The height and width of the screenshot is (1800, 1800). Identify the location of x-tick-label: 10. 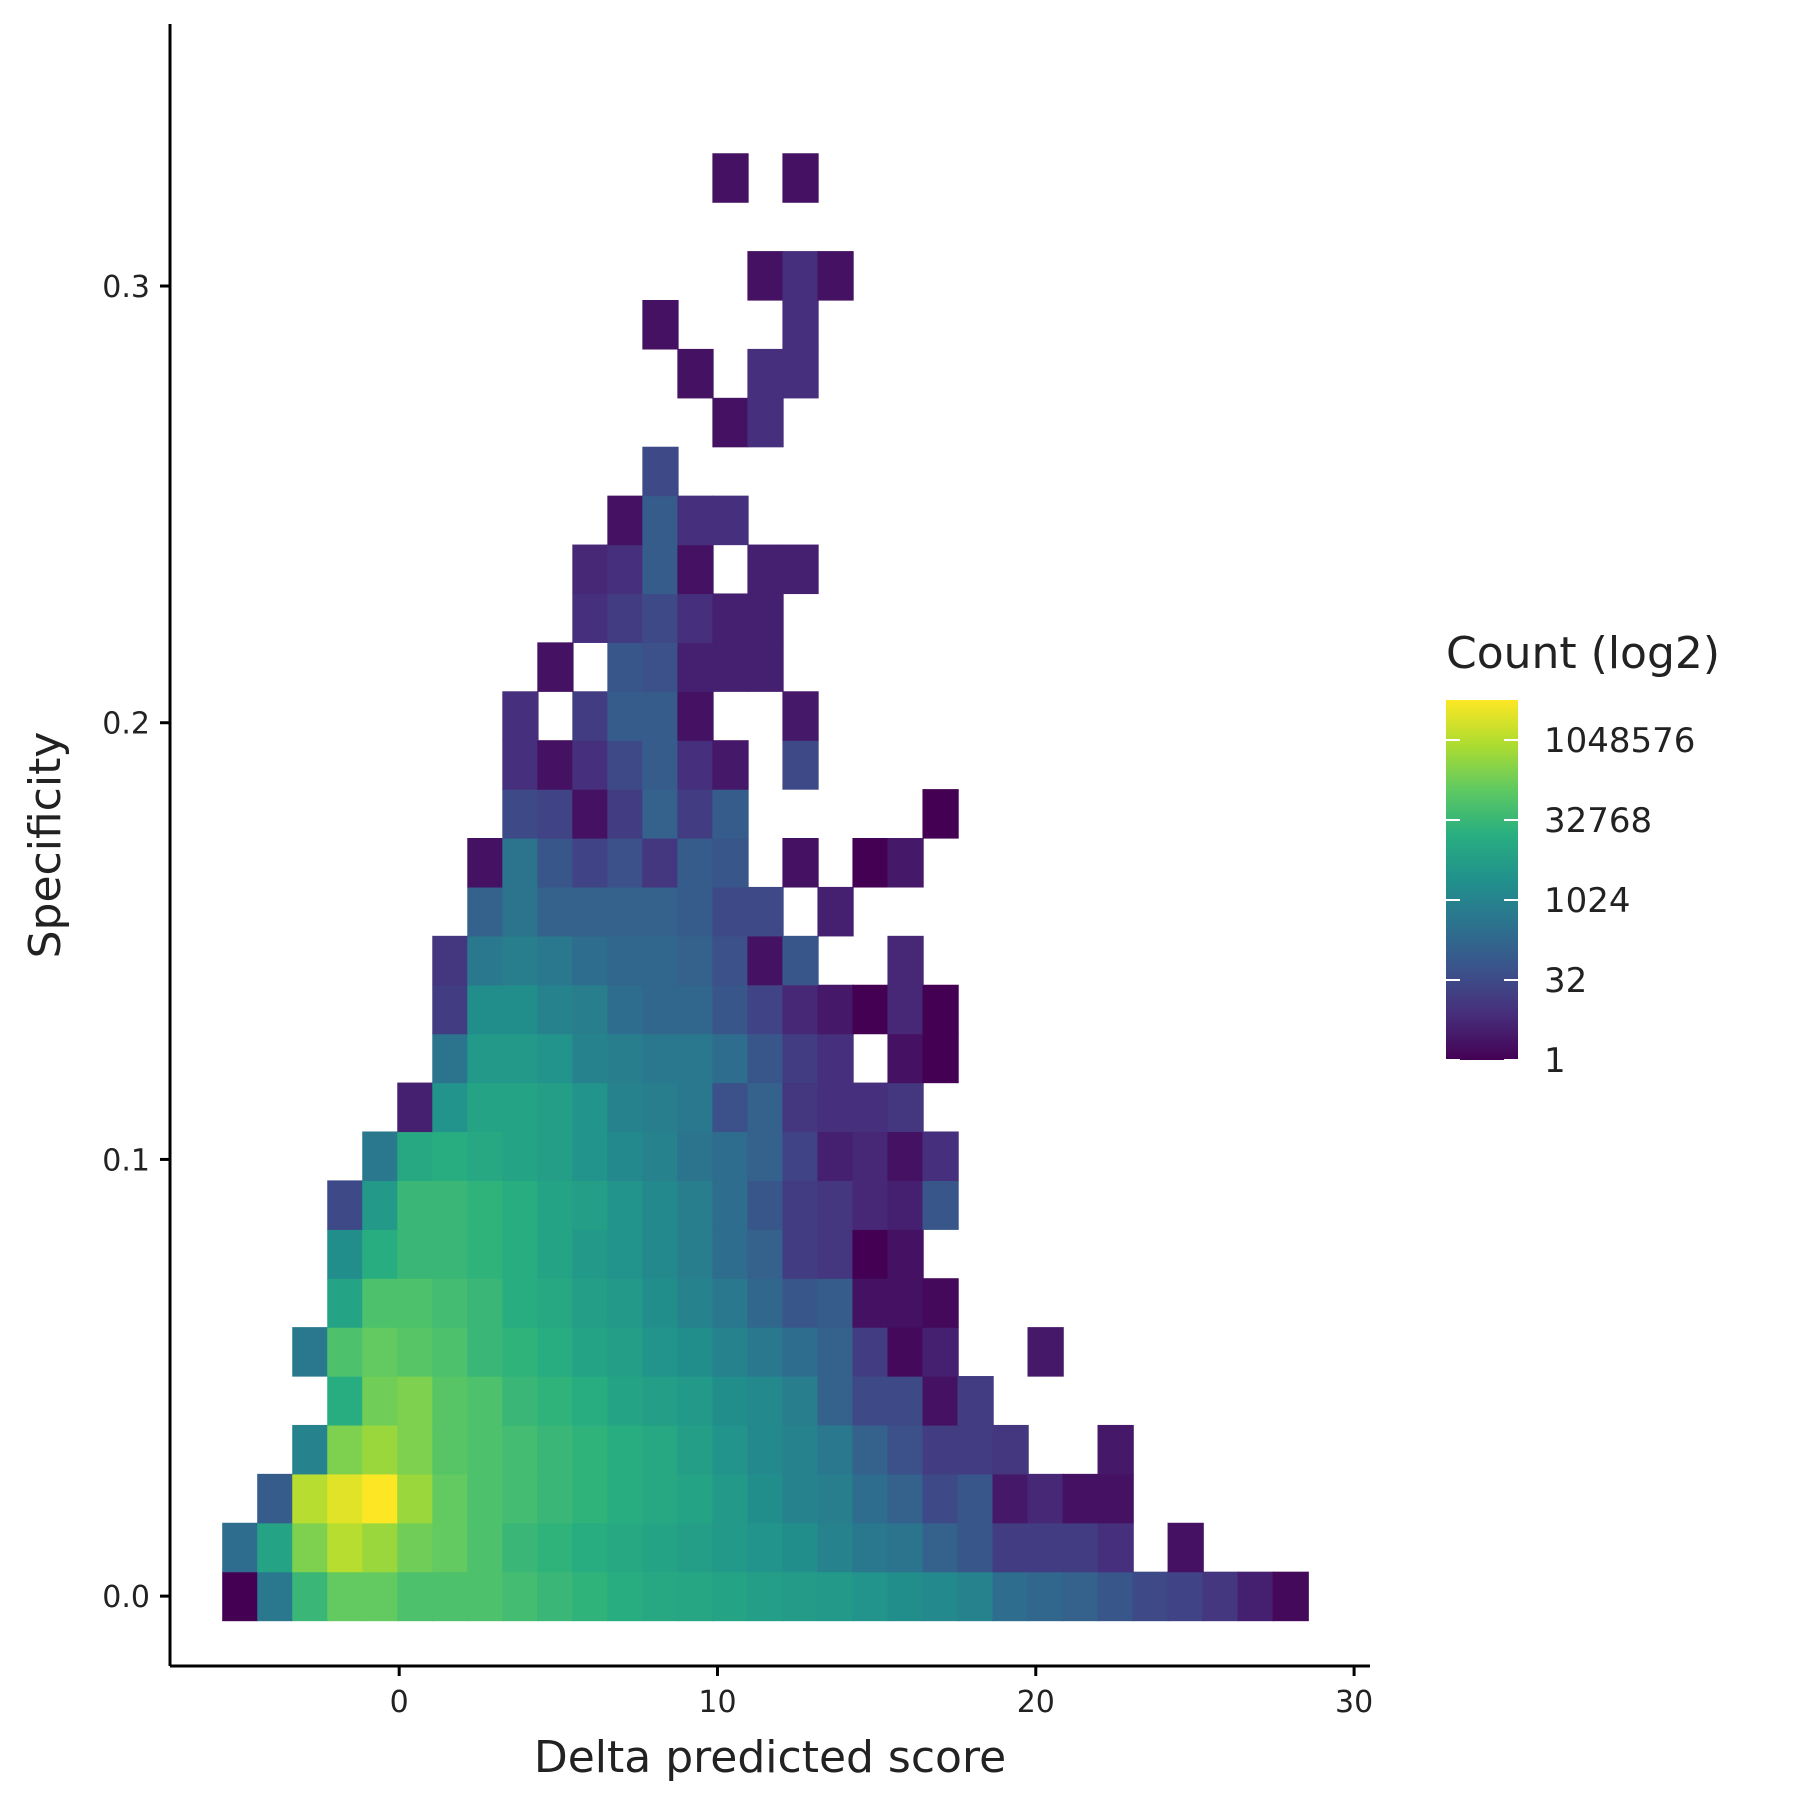
(717, 1702).